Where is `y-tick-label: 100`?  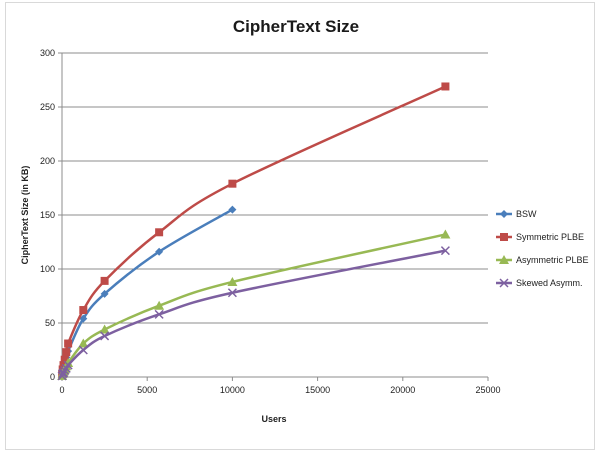 y-tick-label: 100 is located at coordinates (47, 269).